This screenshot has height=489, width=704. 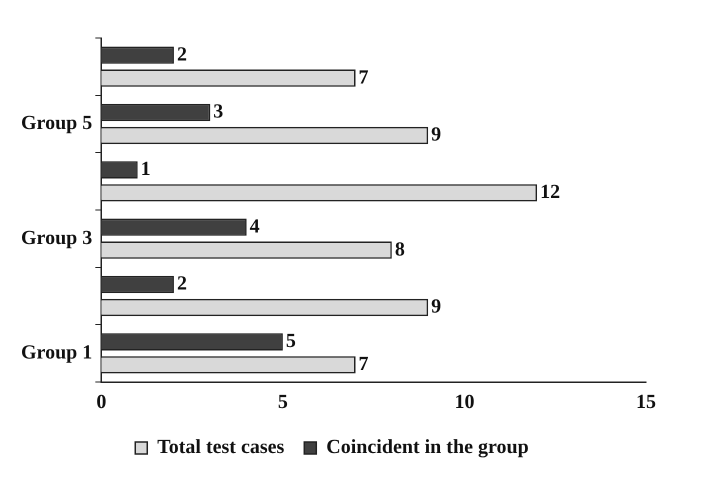 I want to click on y-tick-label: Group 5, so click(x=56, y=123).